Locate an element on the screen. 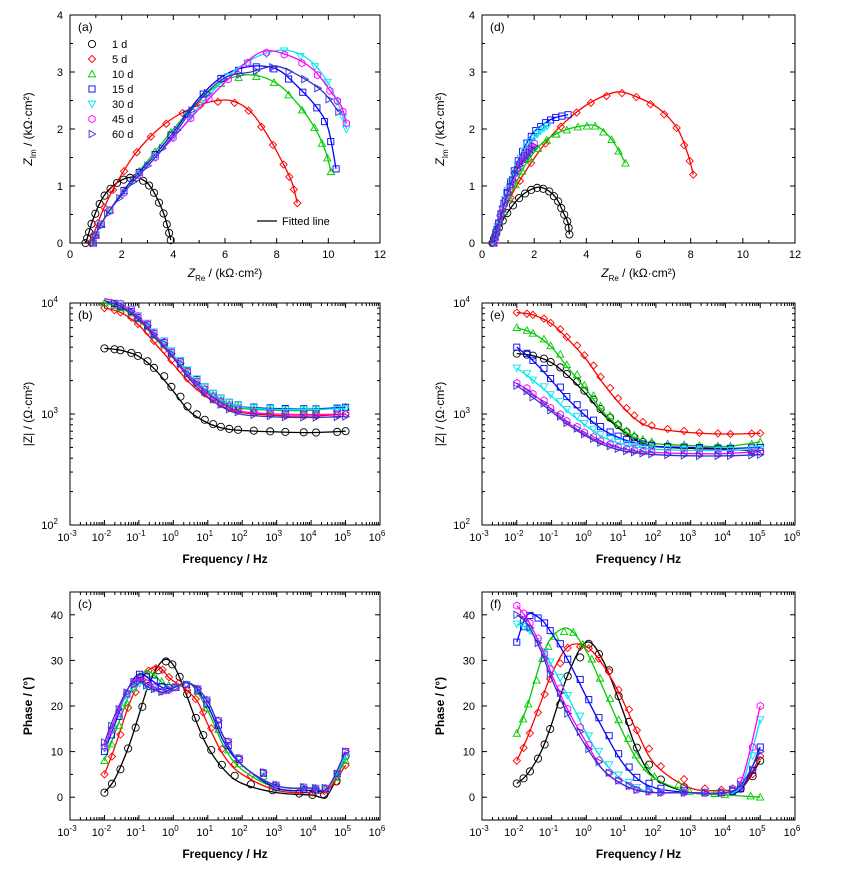  y-axis-label: Phase / (°) is located at coordinates (28, 706).